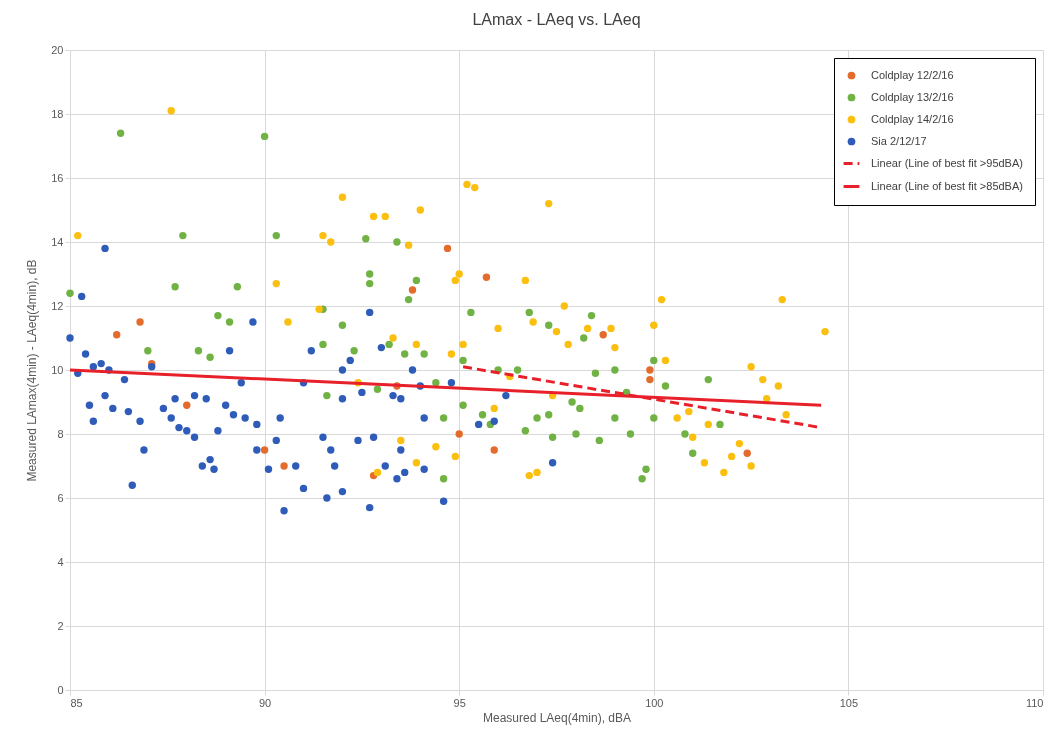 This screenshot has height=749, width=1056. What do you see at coordinates (60, 433) in the screenshot?
I see `y-tick-label: 8` at bounding box center [60, 433].